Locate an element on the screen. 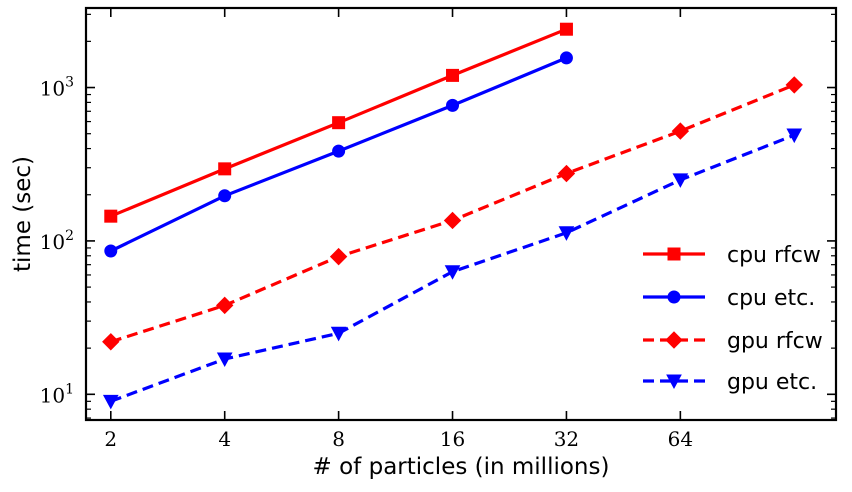 The height and width of the screenshot is (492, 852). legend-item-gpu-etc: gpu etc. is located at coordinates (730, 382).